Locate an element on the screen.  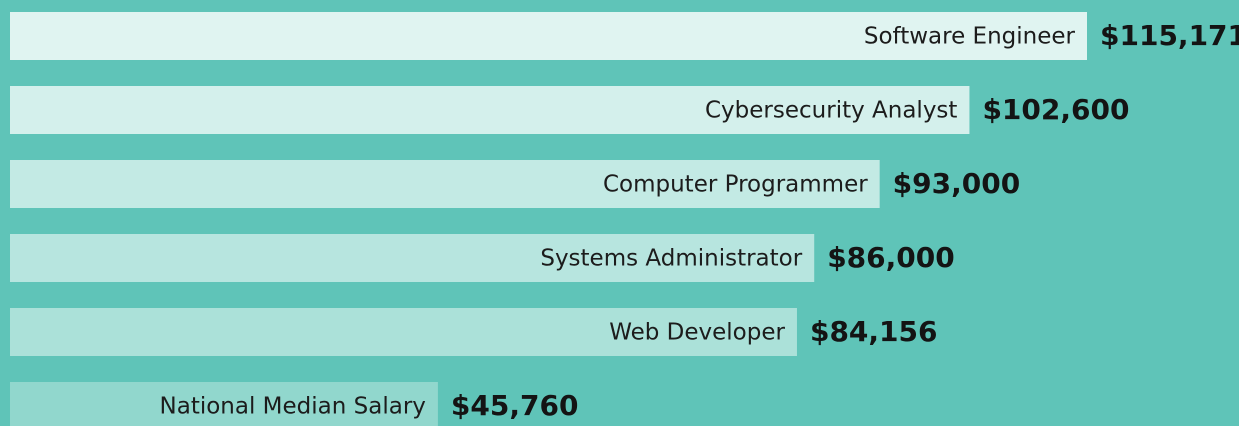
value-label: $102,600 is located at coordinates (1055, 109).